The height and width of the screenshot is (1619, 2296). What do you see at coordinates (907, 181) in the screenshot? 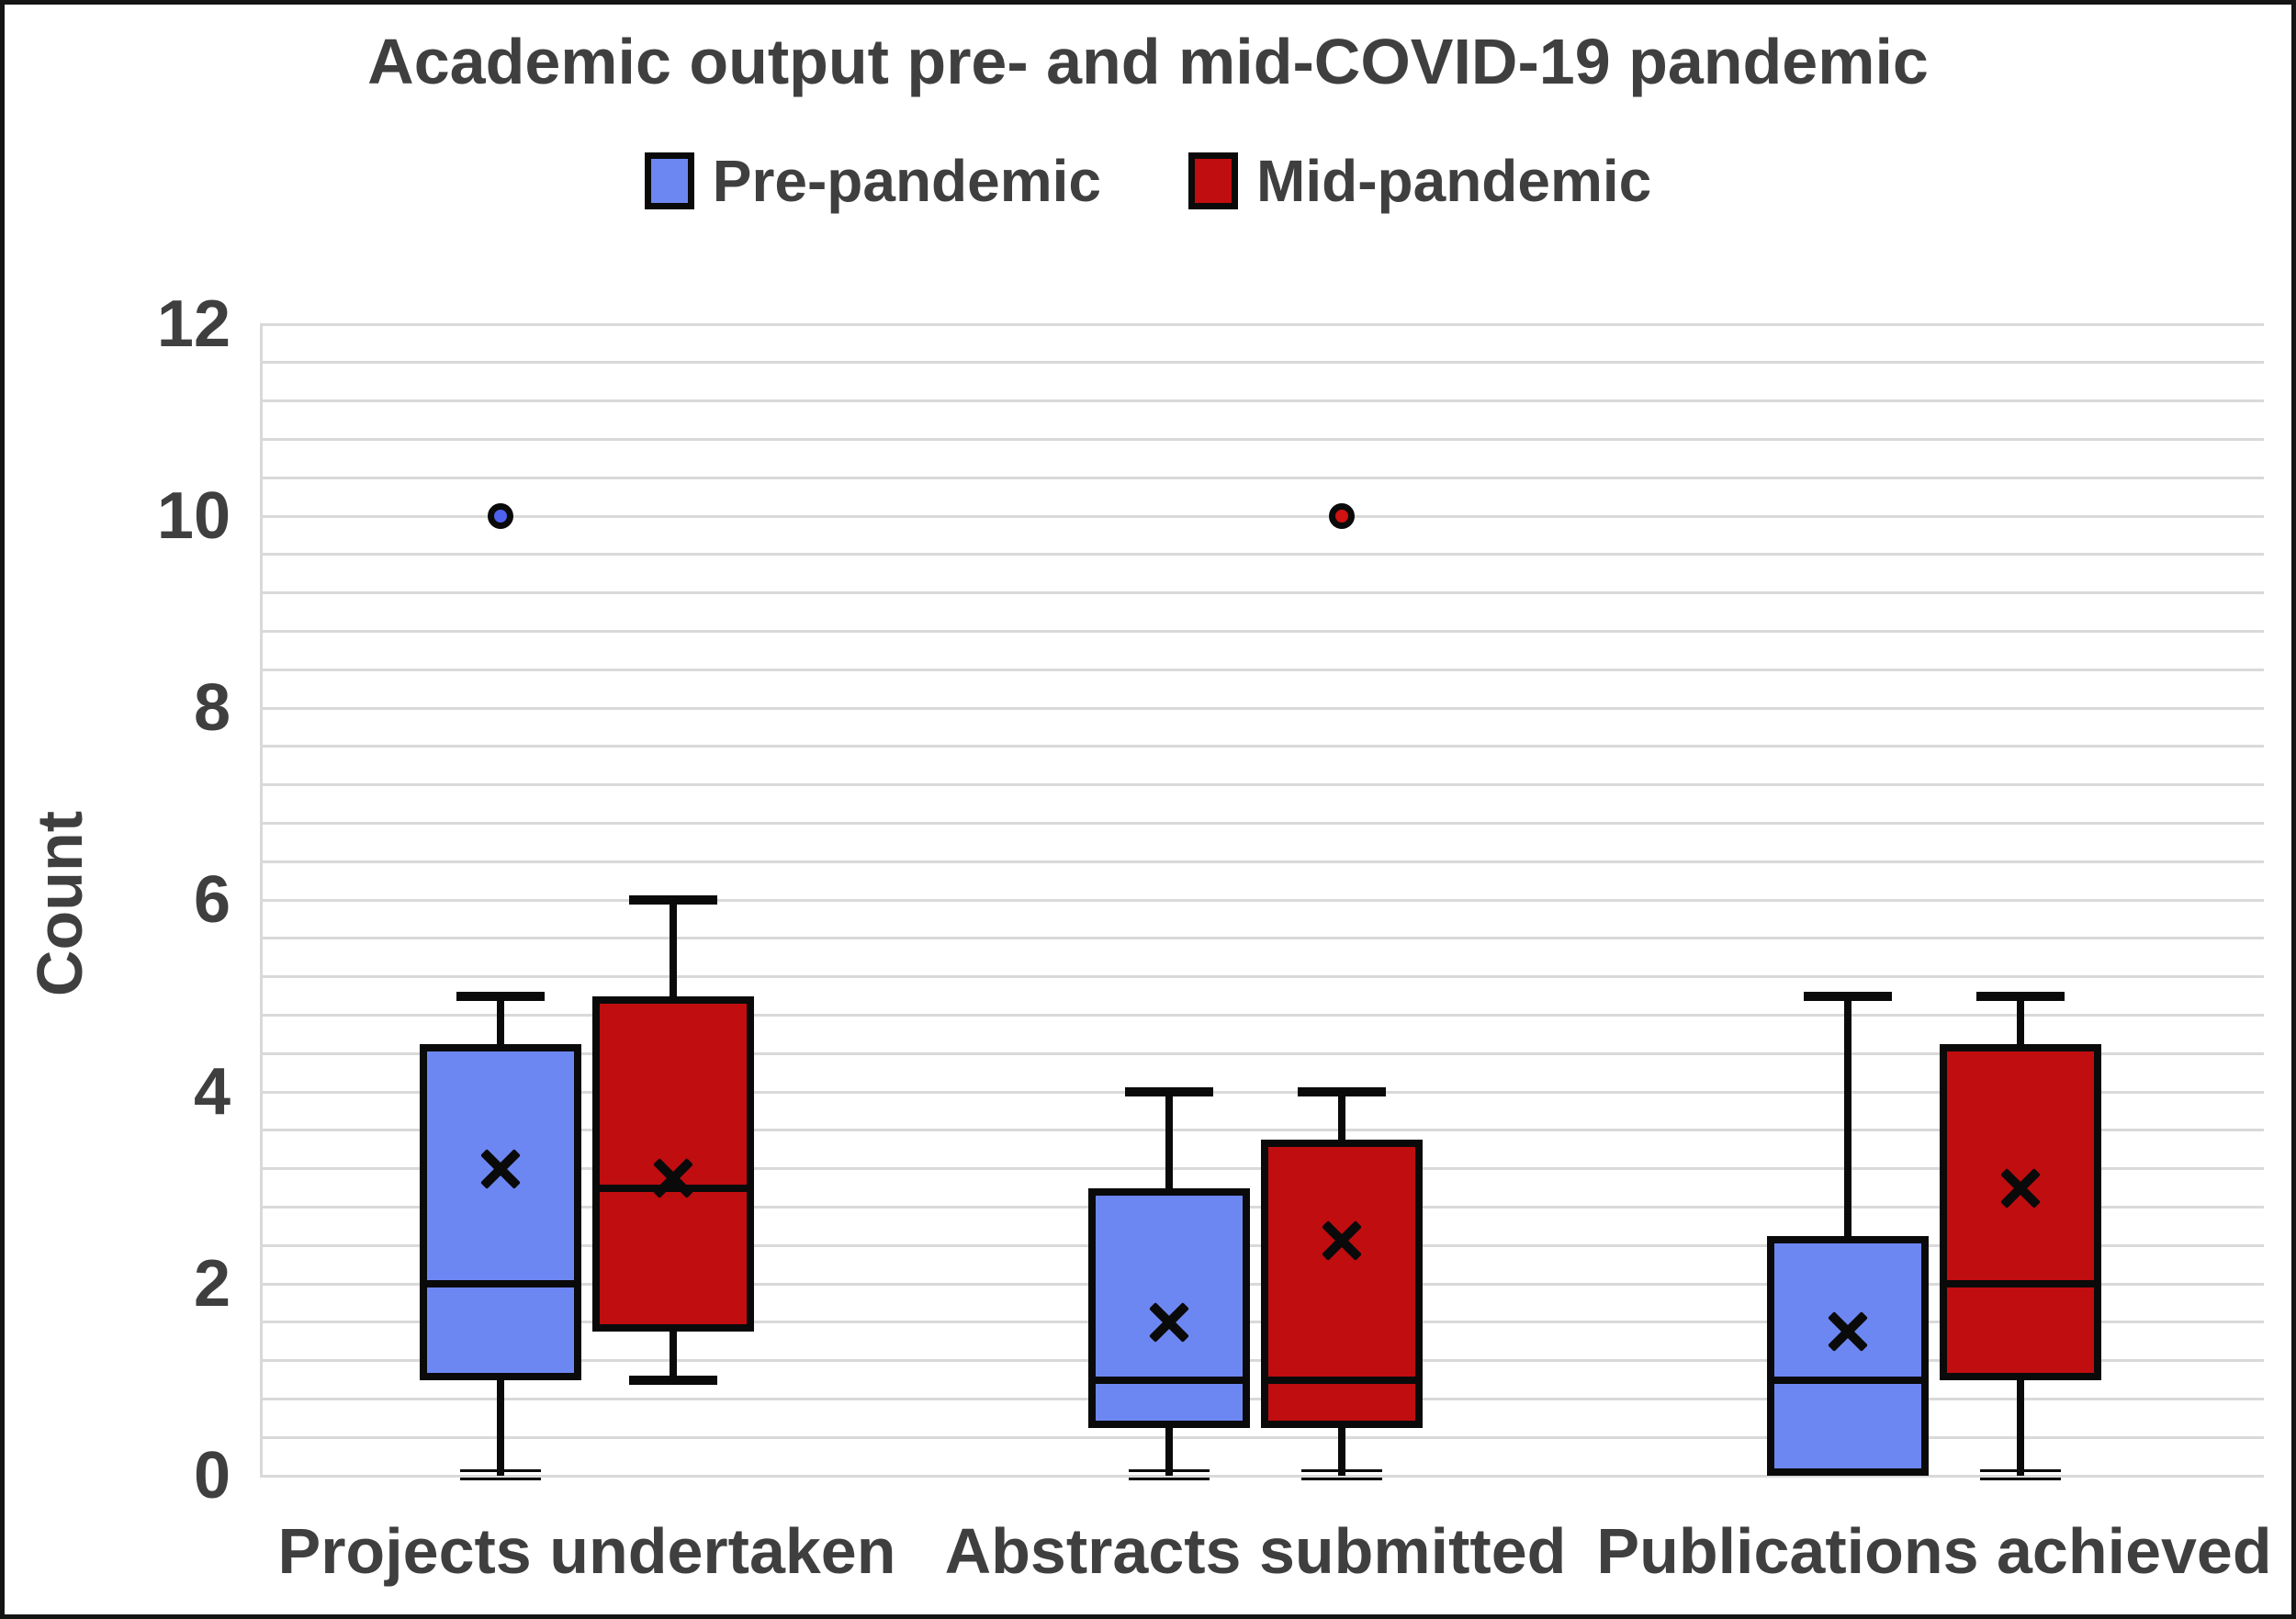
I see `legend-label-pre-pandemic: Pre-pandemic` at bounding box center [907, 181].